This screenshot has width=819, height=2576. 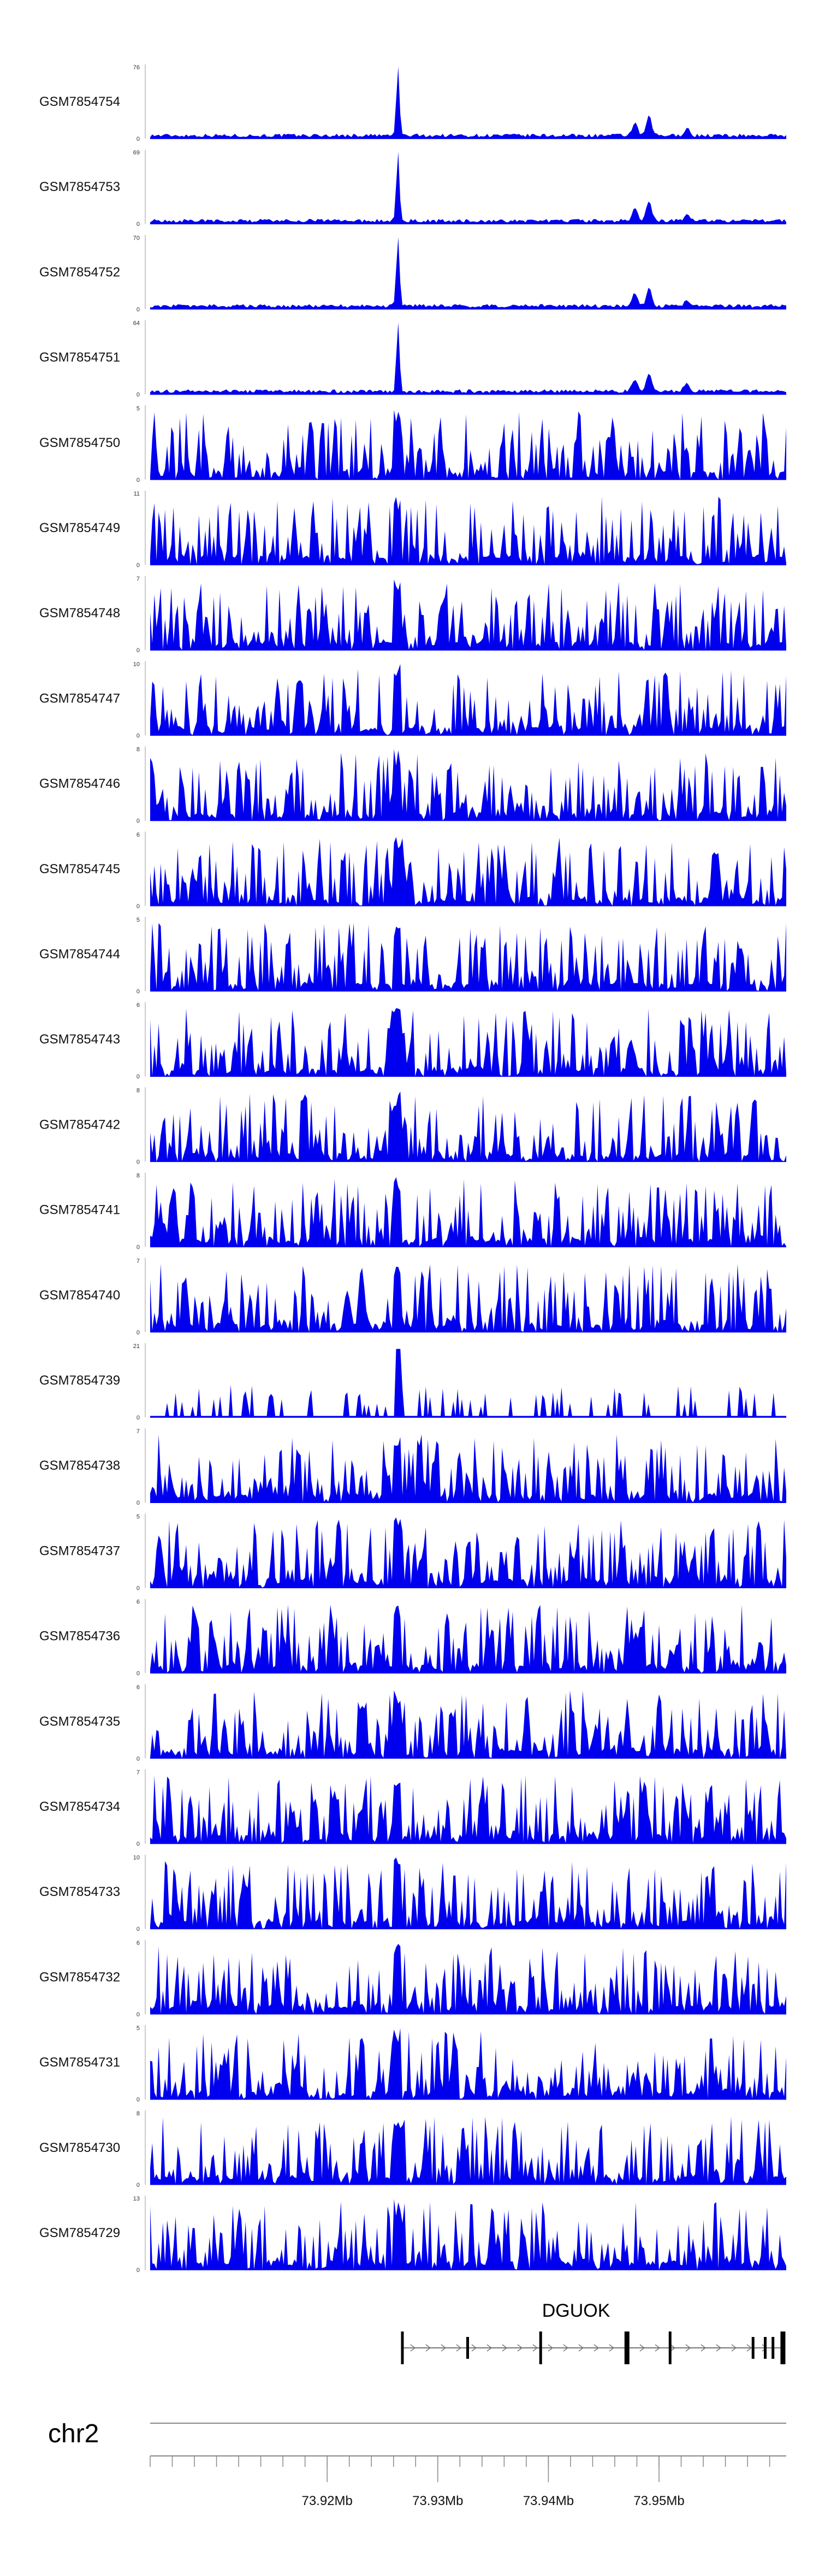 I want to click on chromosome-label: chr2, so click(x=73, y=2433).